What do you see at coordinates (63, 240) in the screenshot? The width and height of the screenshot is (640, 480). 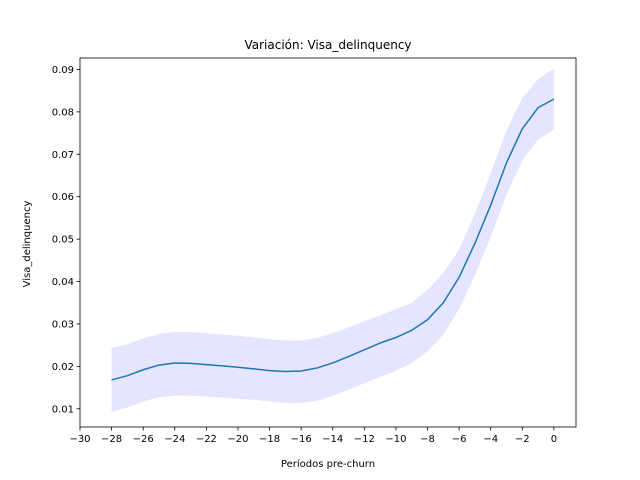 I see `y-tick-label: 0.05` at bounding box center [63, 240].